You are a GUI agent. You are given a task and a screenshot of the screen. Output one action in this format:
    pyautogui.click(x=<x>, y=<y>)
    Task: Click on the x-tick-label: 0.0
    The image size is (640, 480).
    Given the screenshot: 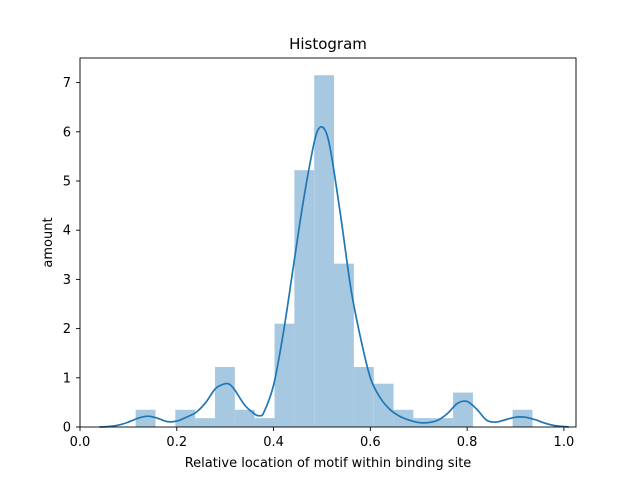 What is the action you would take?
    pyautogui.click(x=80, y=442)
    